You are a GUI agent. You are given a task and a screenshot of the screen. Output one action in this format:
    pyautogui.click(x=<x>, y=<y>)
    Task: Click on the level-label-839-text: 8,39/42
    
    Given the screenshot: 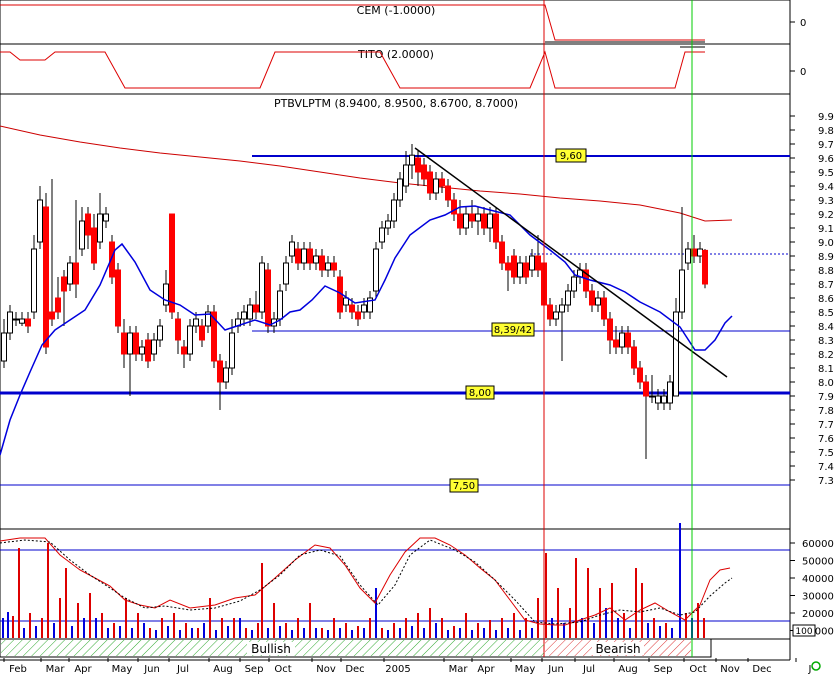 What is the action you would take?
    pyautogui.click(x=513, y=330)
    